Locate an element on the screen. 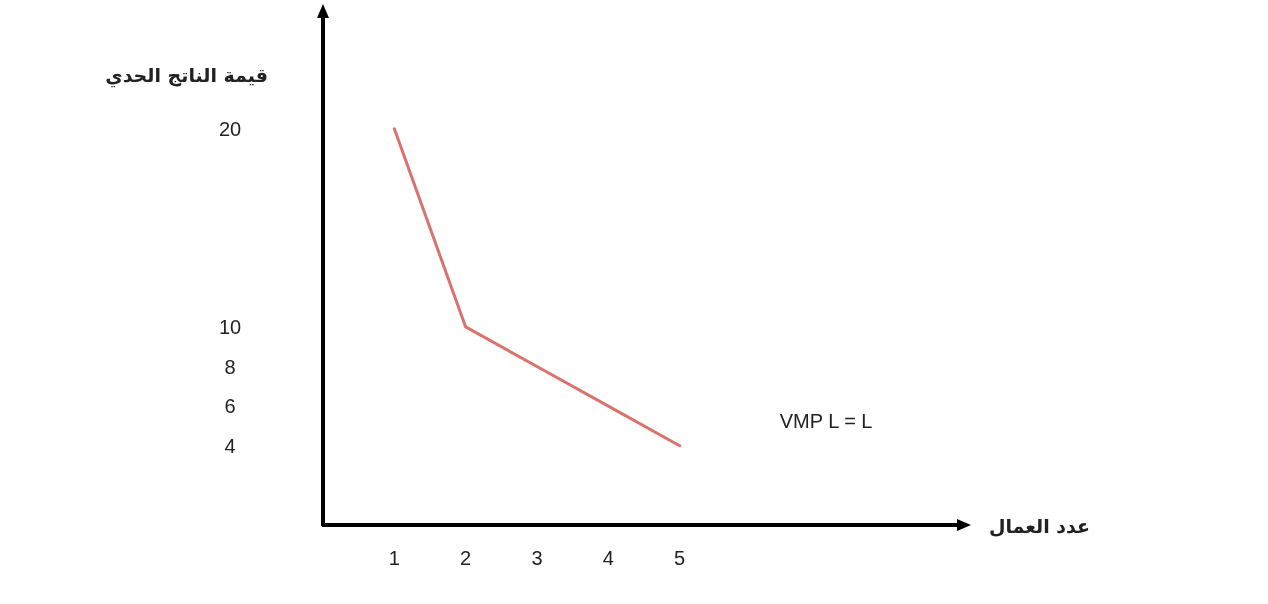 The width and height of the screenshot is (1268, 604). y-tick-label: 8 is located at coordinates (230, 366).